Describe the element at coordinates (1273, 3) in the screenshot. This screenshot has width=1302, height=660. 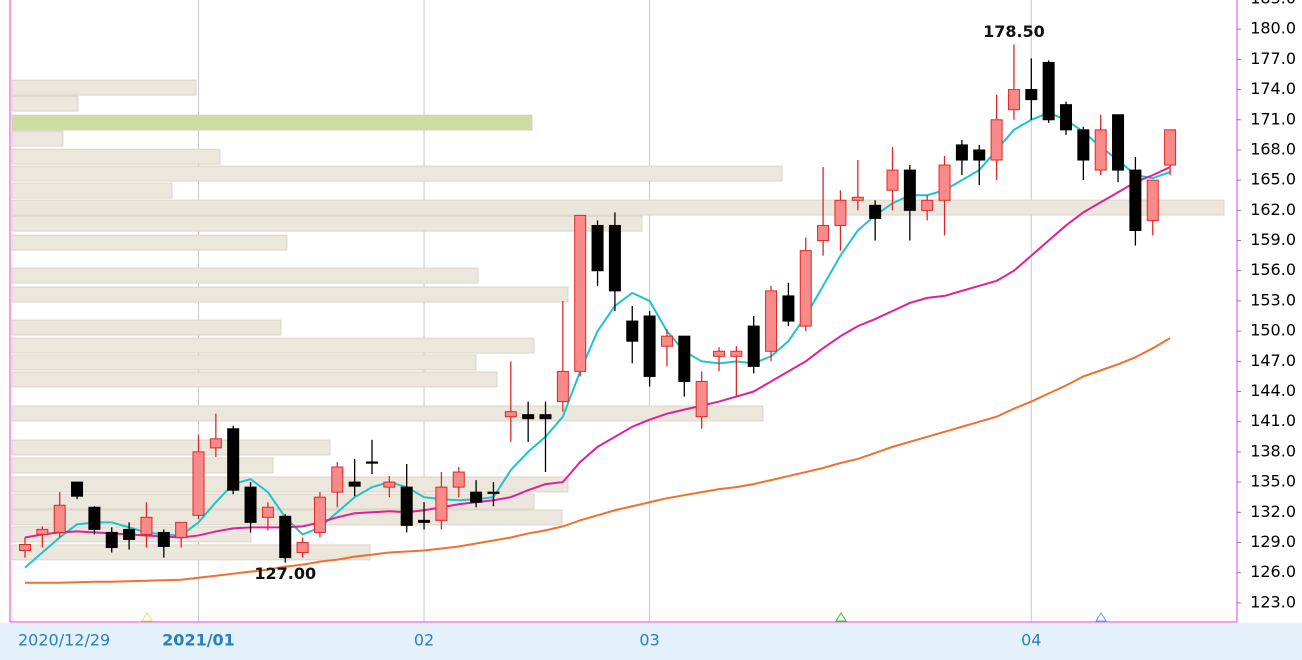
I see `y-tick-label: 183.0` at that location.